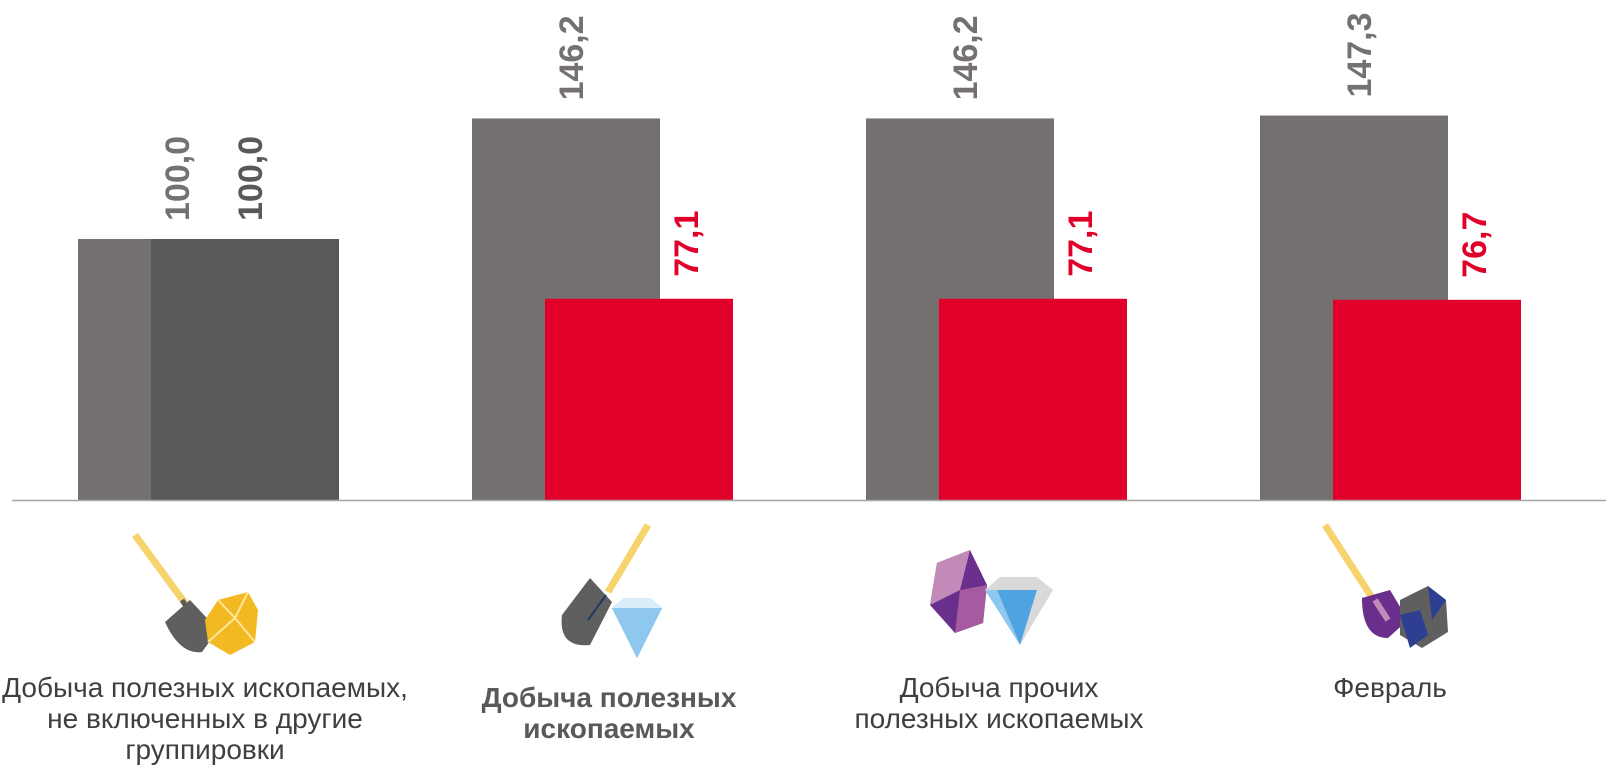 Image resolution: width=1606 pixels, height=784 pixels. What do you see at coordinates (611, 590) in the screenshot?
I see `shovel-diamond-icon` at bounding box center [611, 590].